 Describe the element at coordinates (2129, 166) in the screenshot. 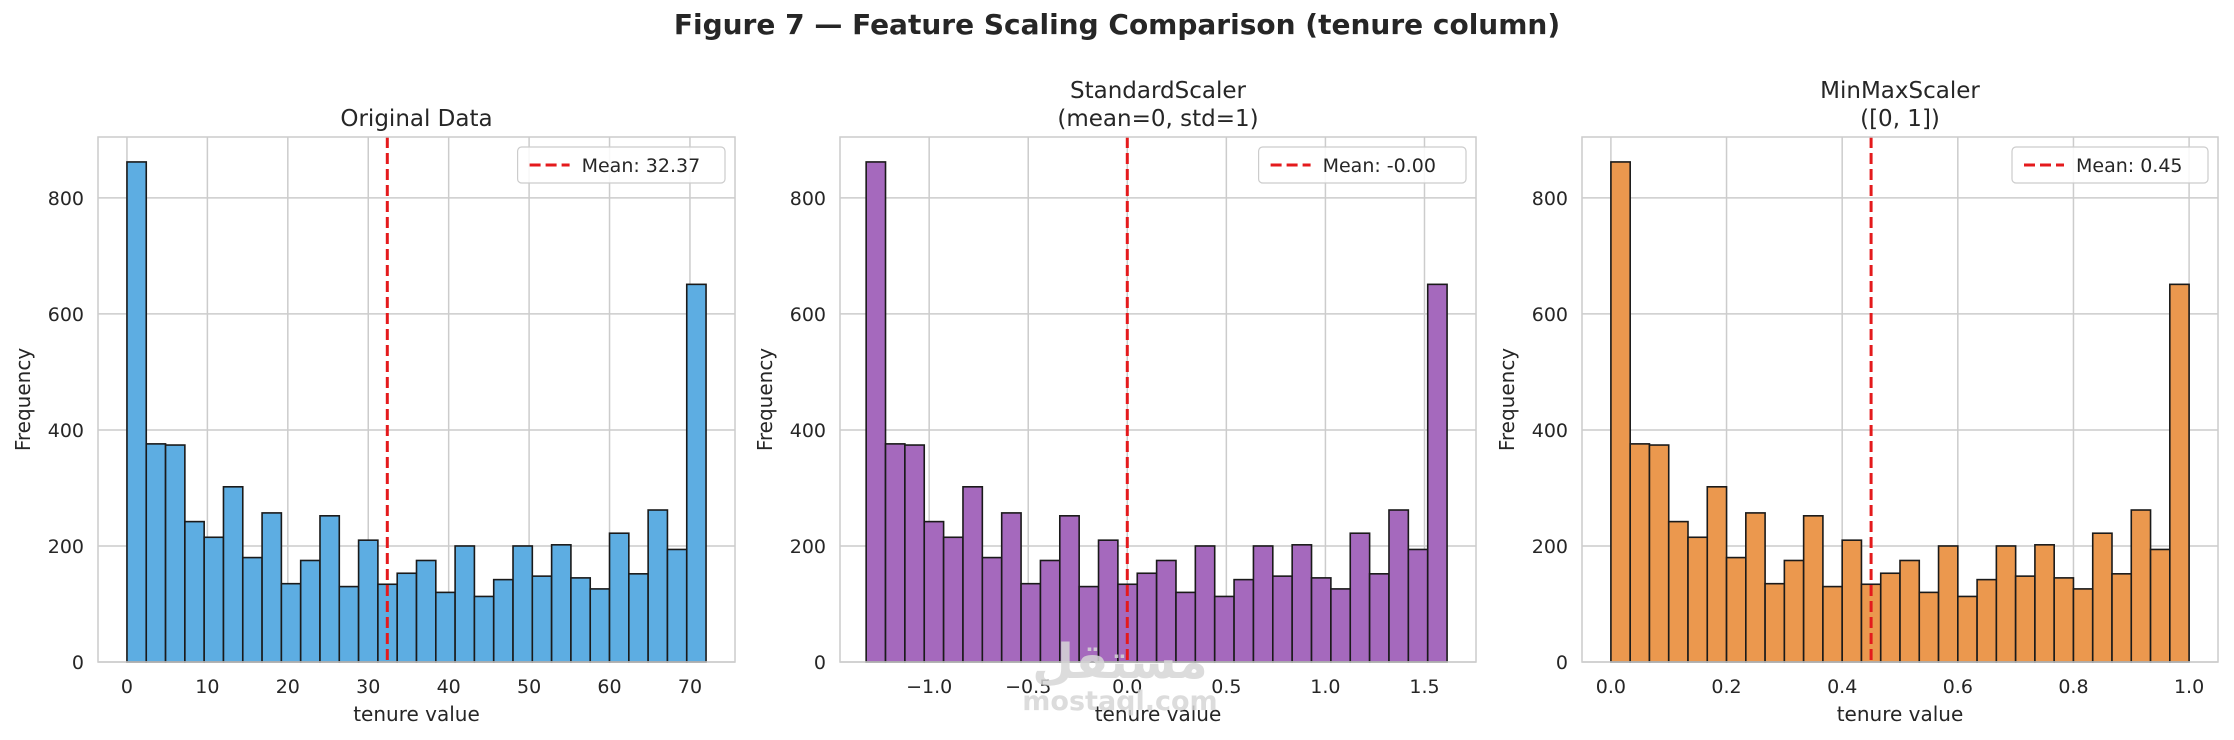

I see `legend-label: Mean: 0.45` at that location.